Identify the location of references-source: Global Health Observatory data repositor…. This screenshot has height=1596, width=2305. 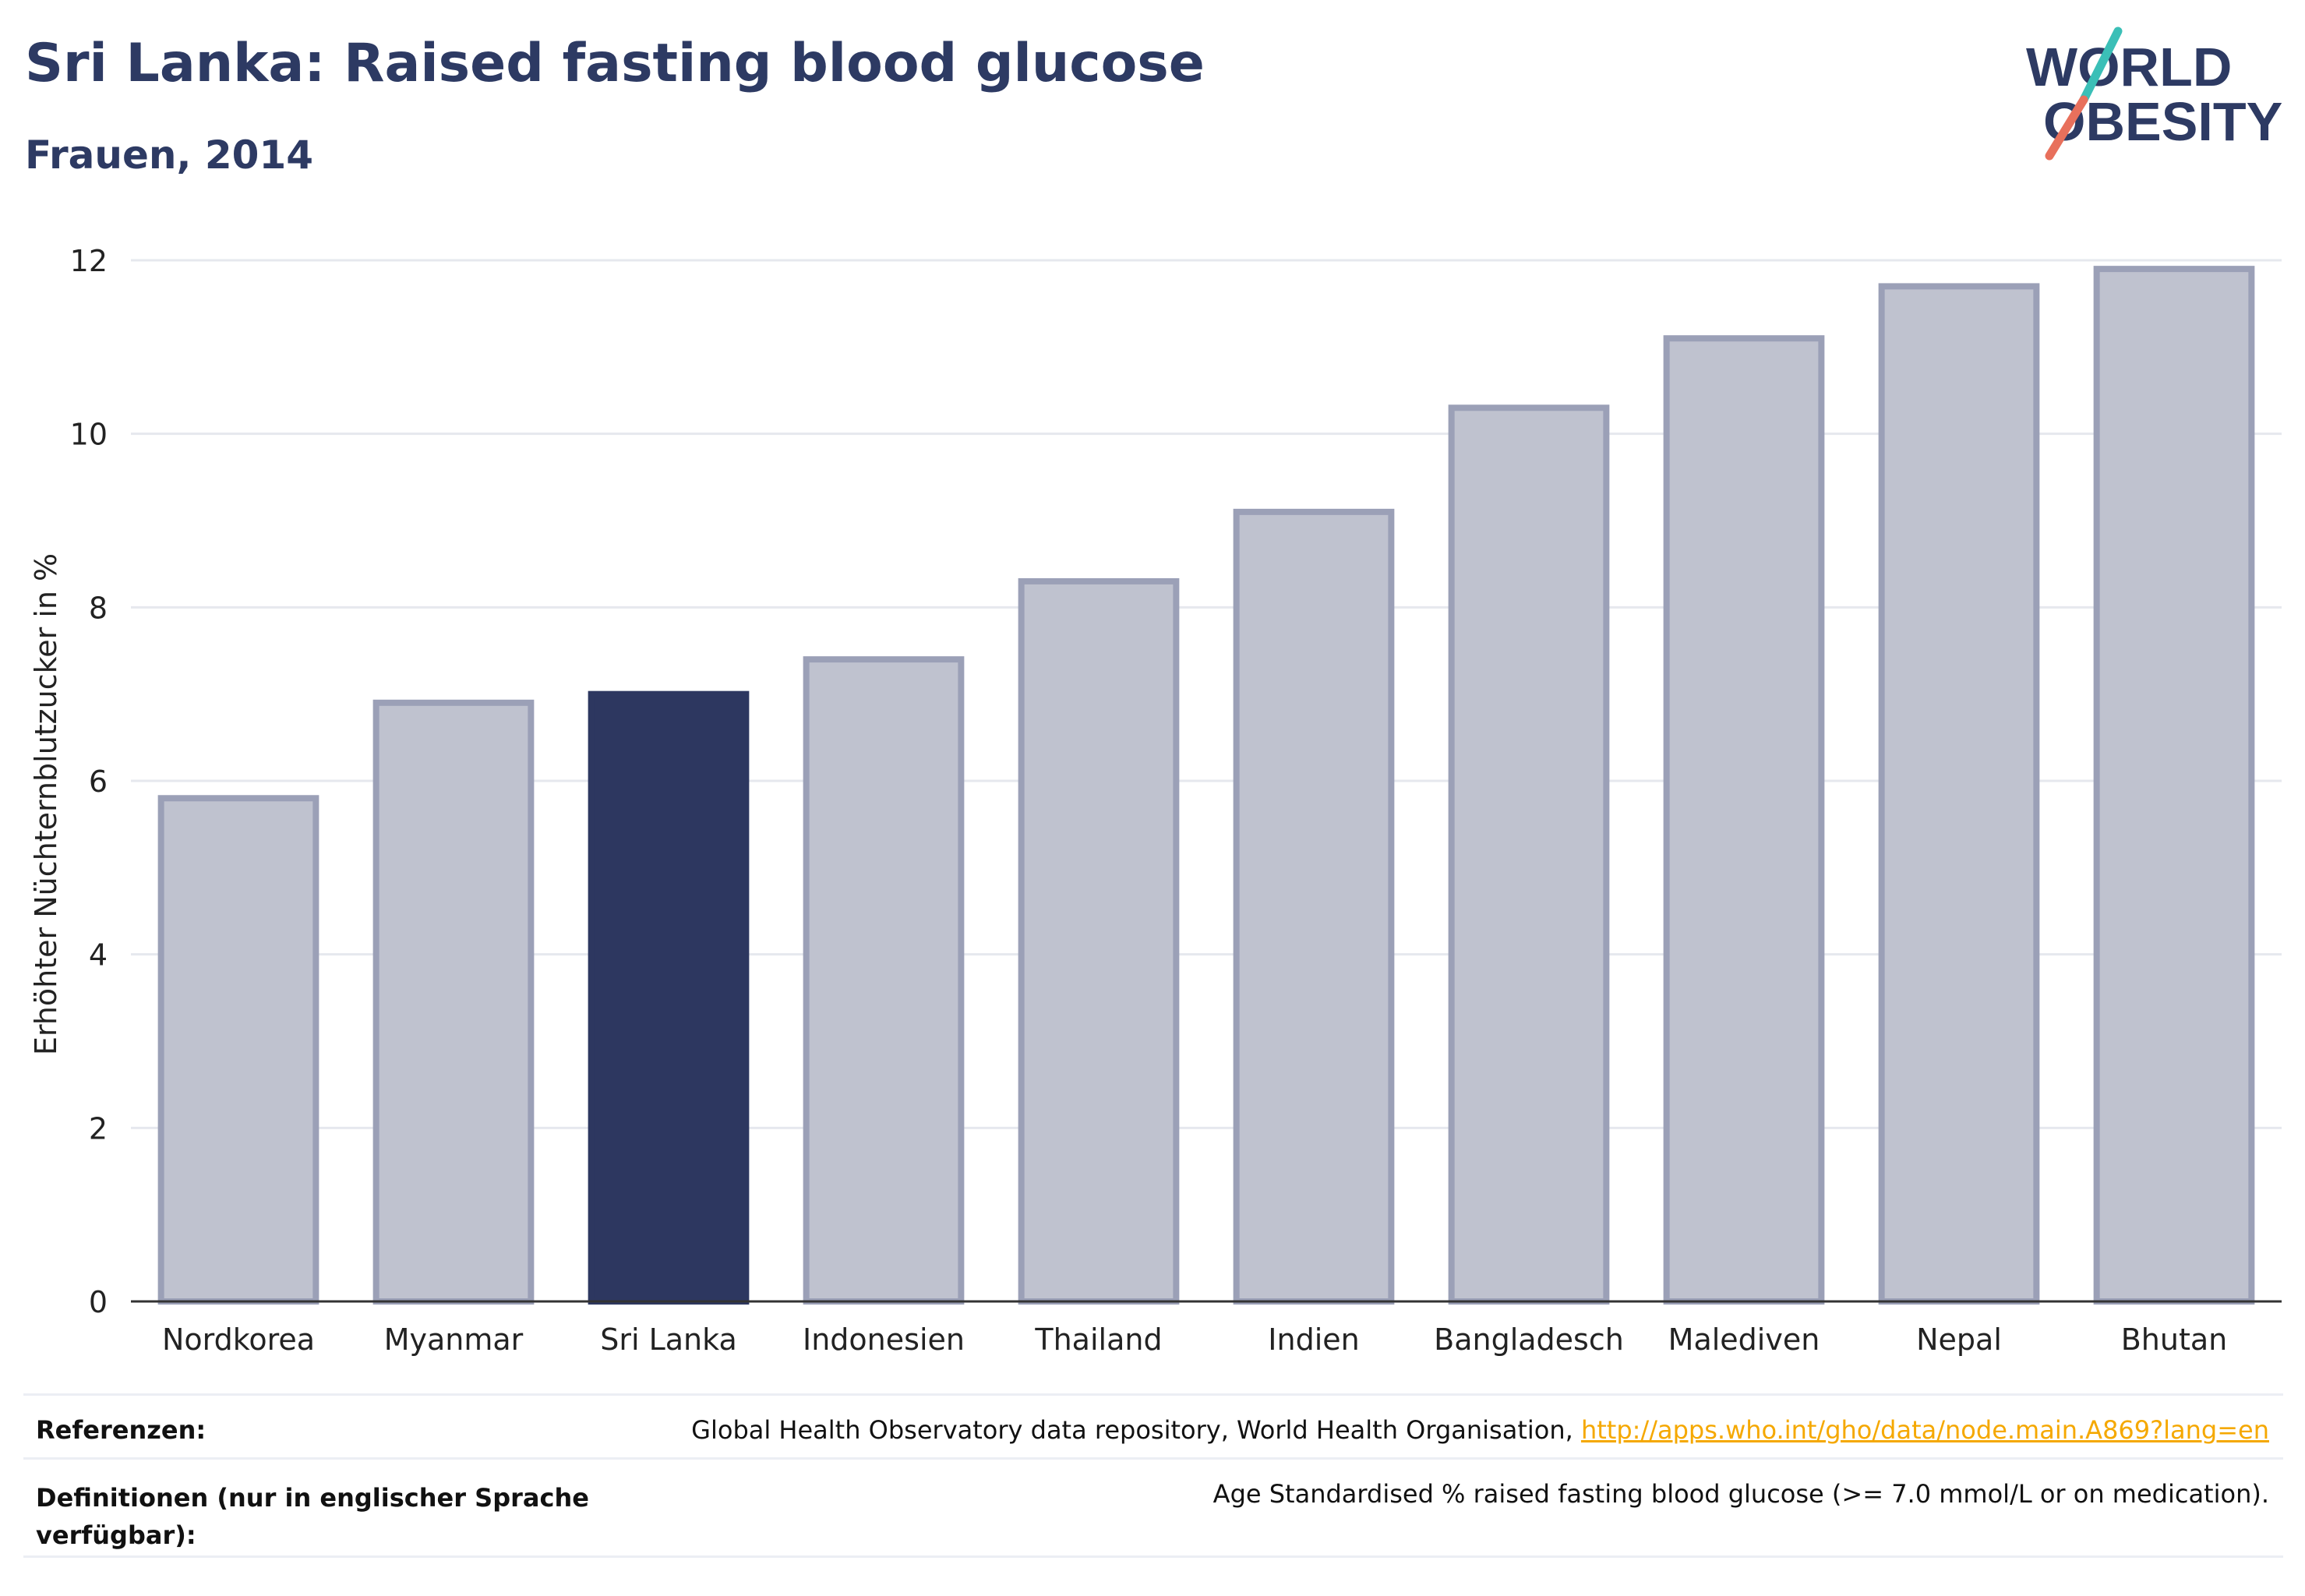
(1136, 1430).